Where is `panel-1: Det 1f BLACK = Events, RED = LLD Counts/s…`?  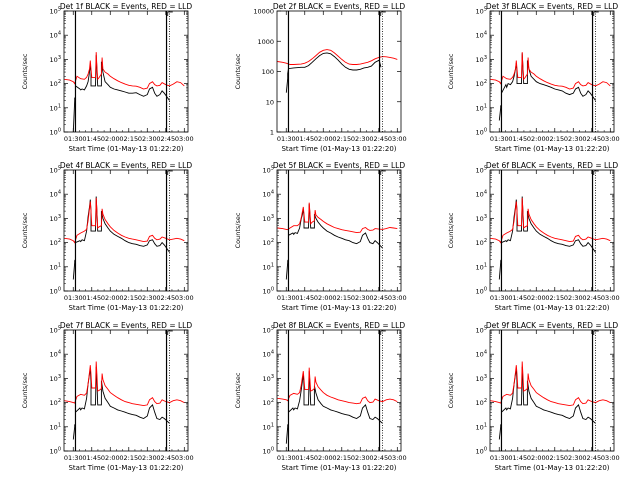
panel-1: Det 1f BLACK = Events, RED = LLD Counts/s… is located at coordinates (107, 77).